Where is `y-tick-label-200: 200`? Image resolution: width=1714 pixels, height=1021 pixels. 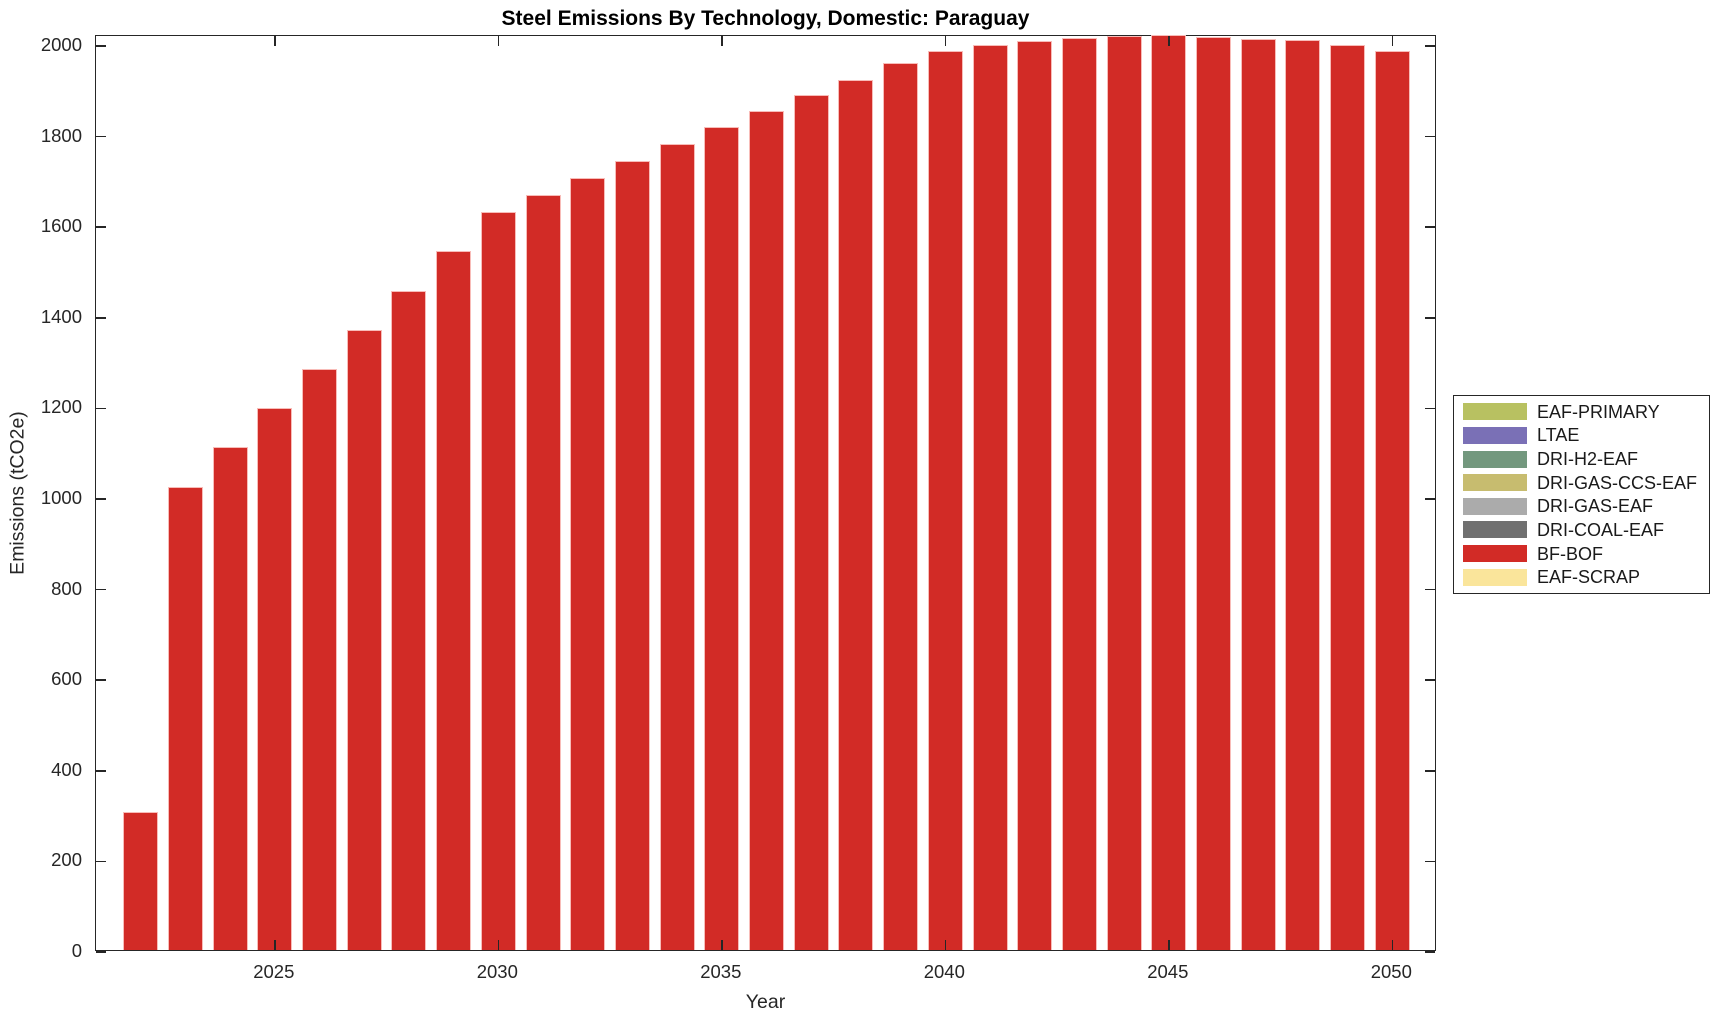 y-tick-label-200: 200 is located at coordinates (66, 860).